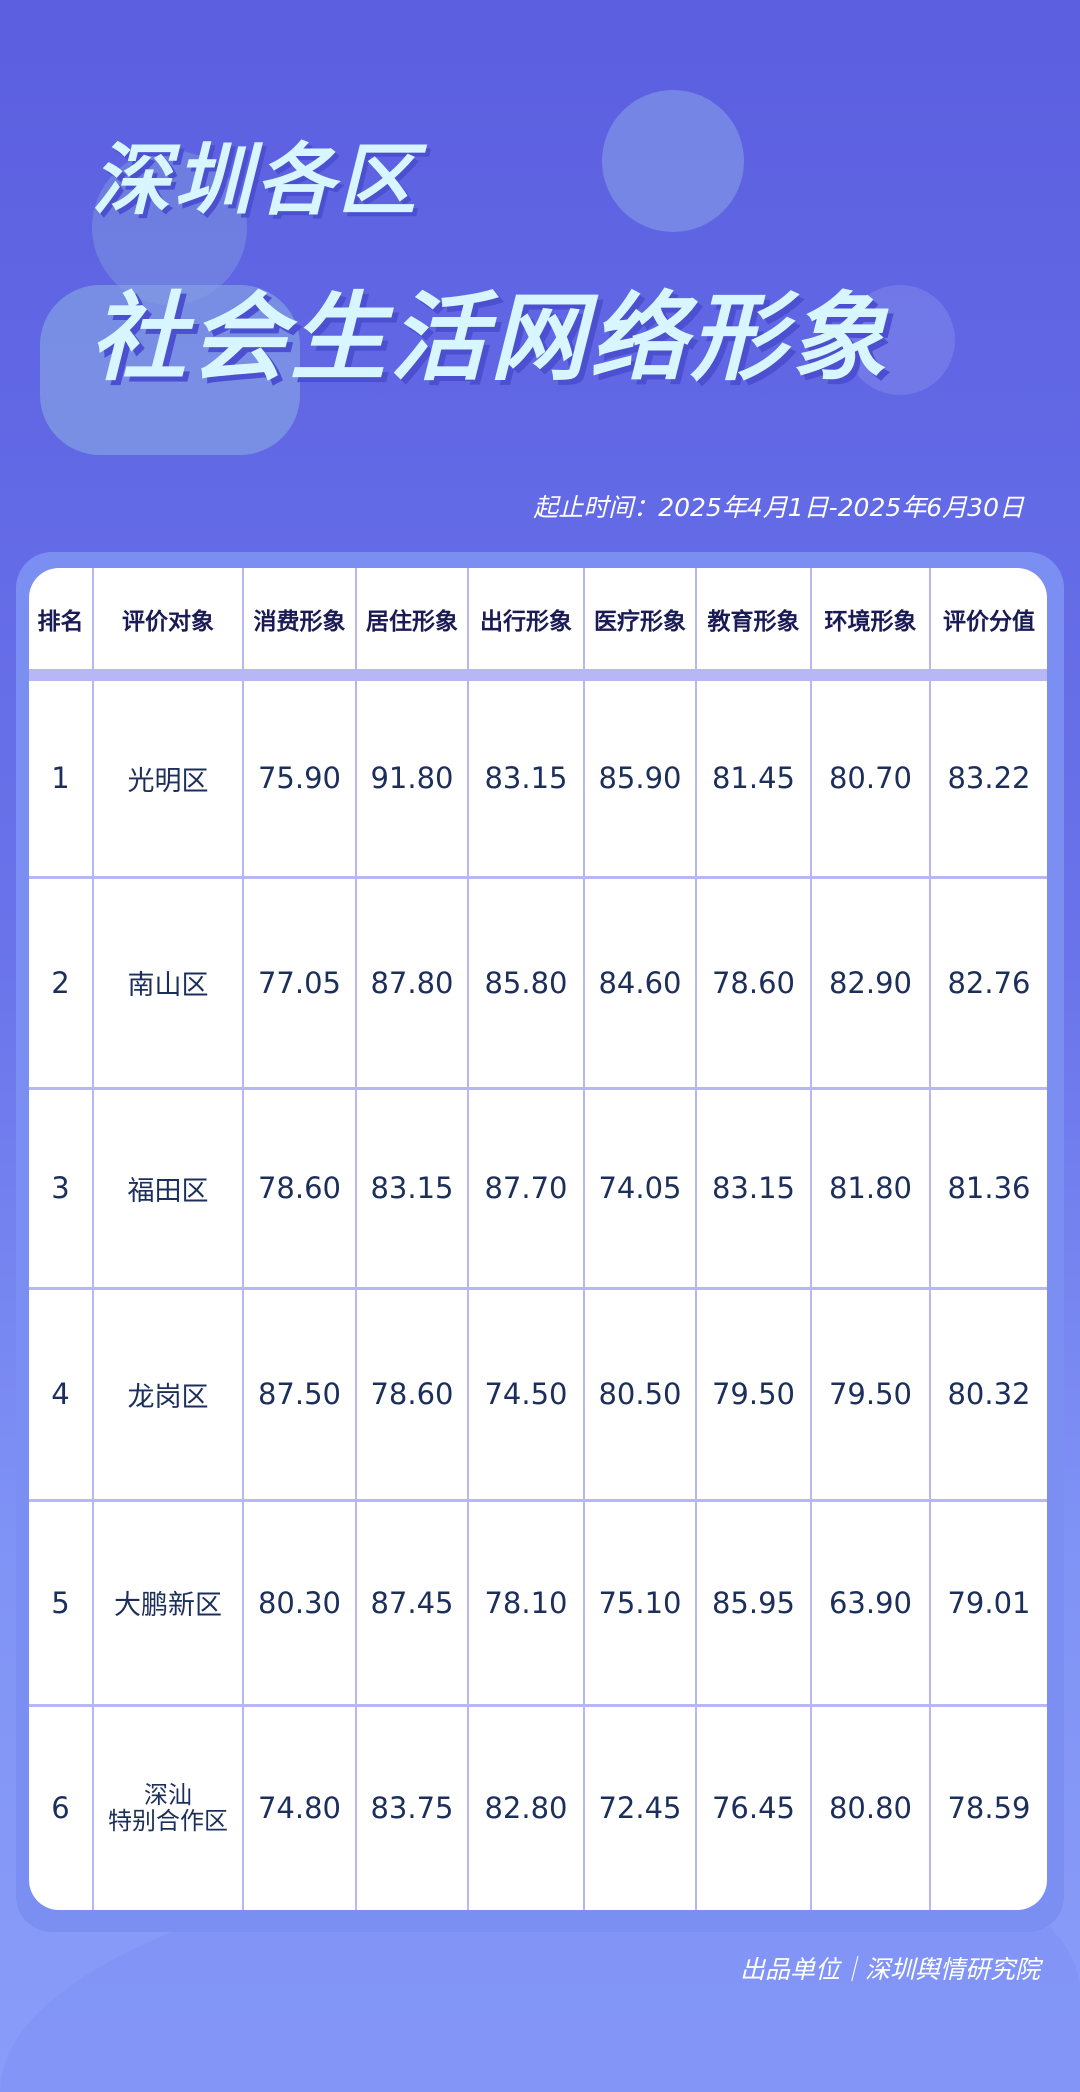 Image resolution: width=1080 pixels, height=2092 pixels. Describe the element at coordinates (988, 1395) in the screenshot. I see `score-cell: 80.32` at that location.